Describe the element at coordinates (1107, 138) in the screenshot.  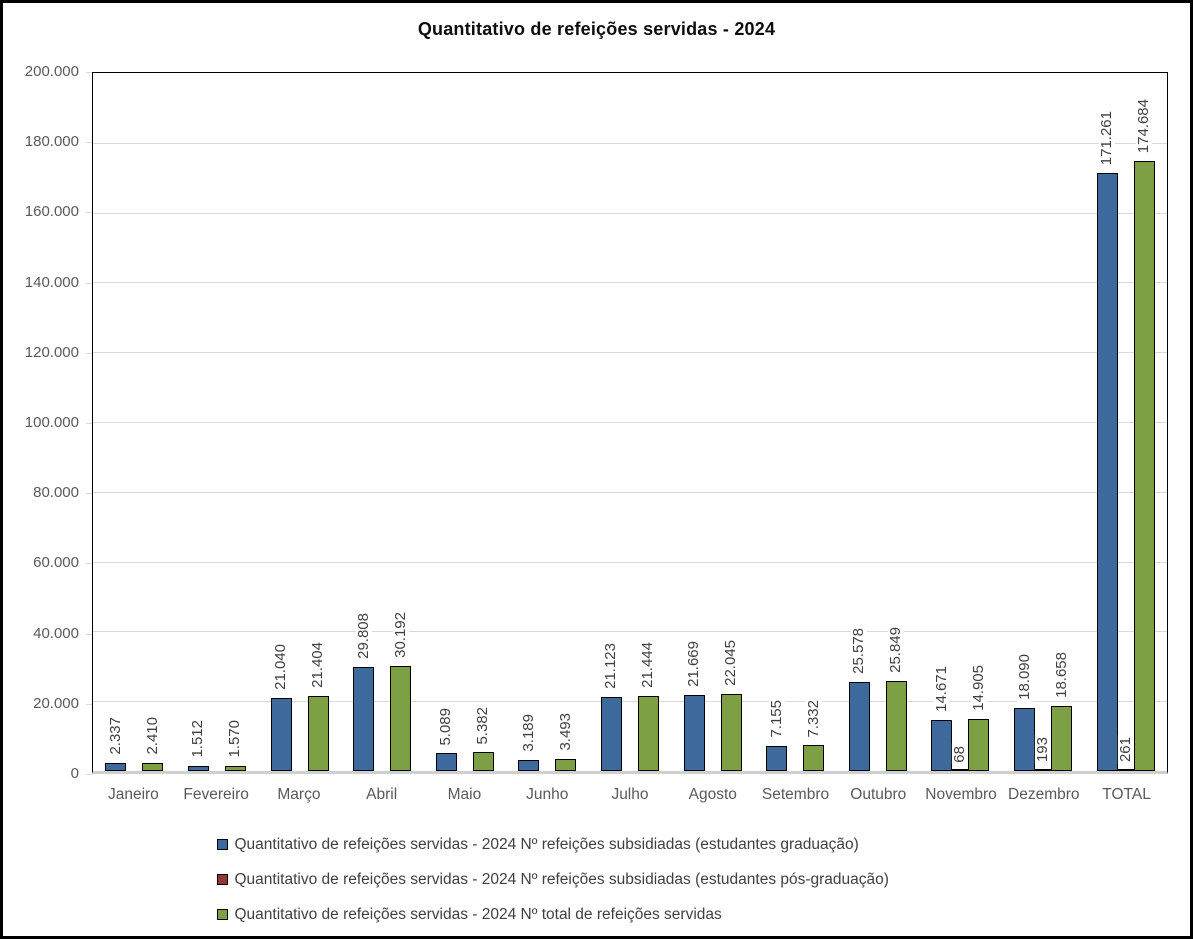
I see `data-label: 171.261` at that location.